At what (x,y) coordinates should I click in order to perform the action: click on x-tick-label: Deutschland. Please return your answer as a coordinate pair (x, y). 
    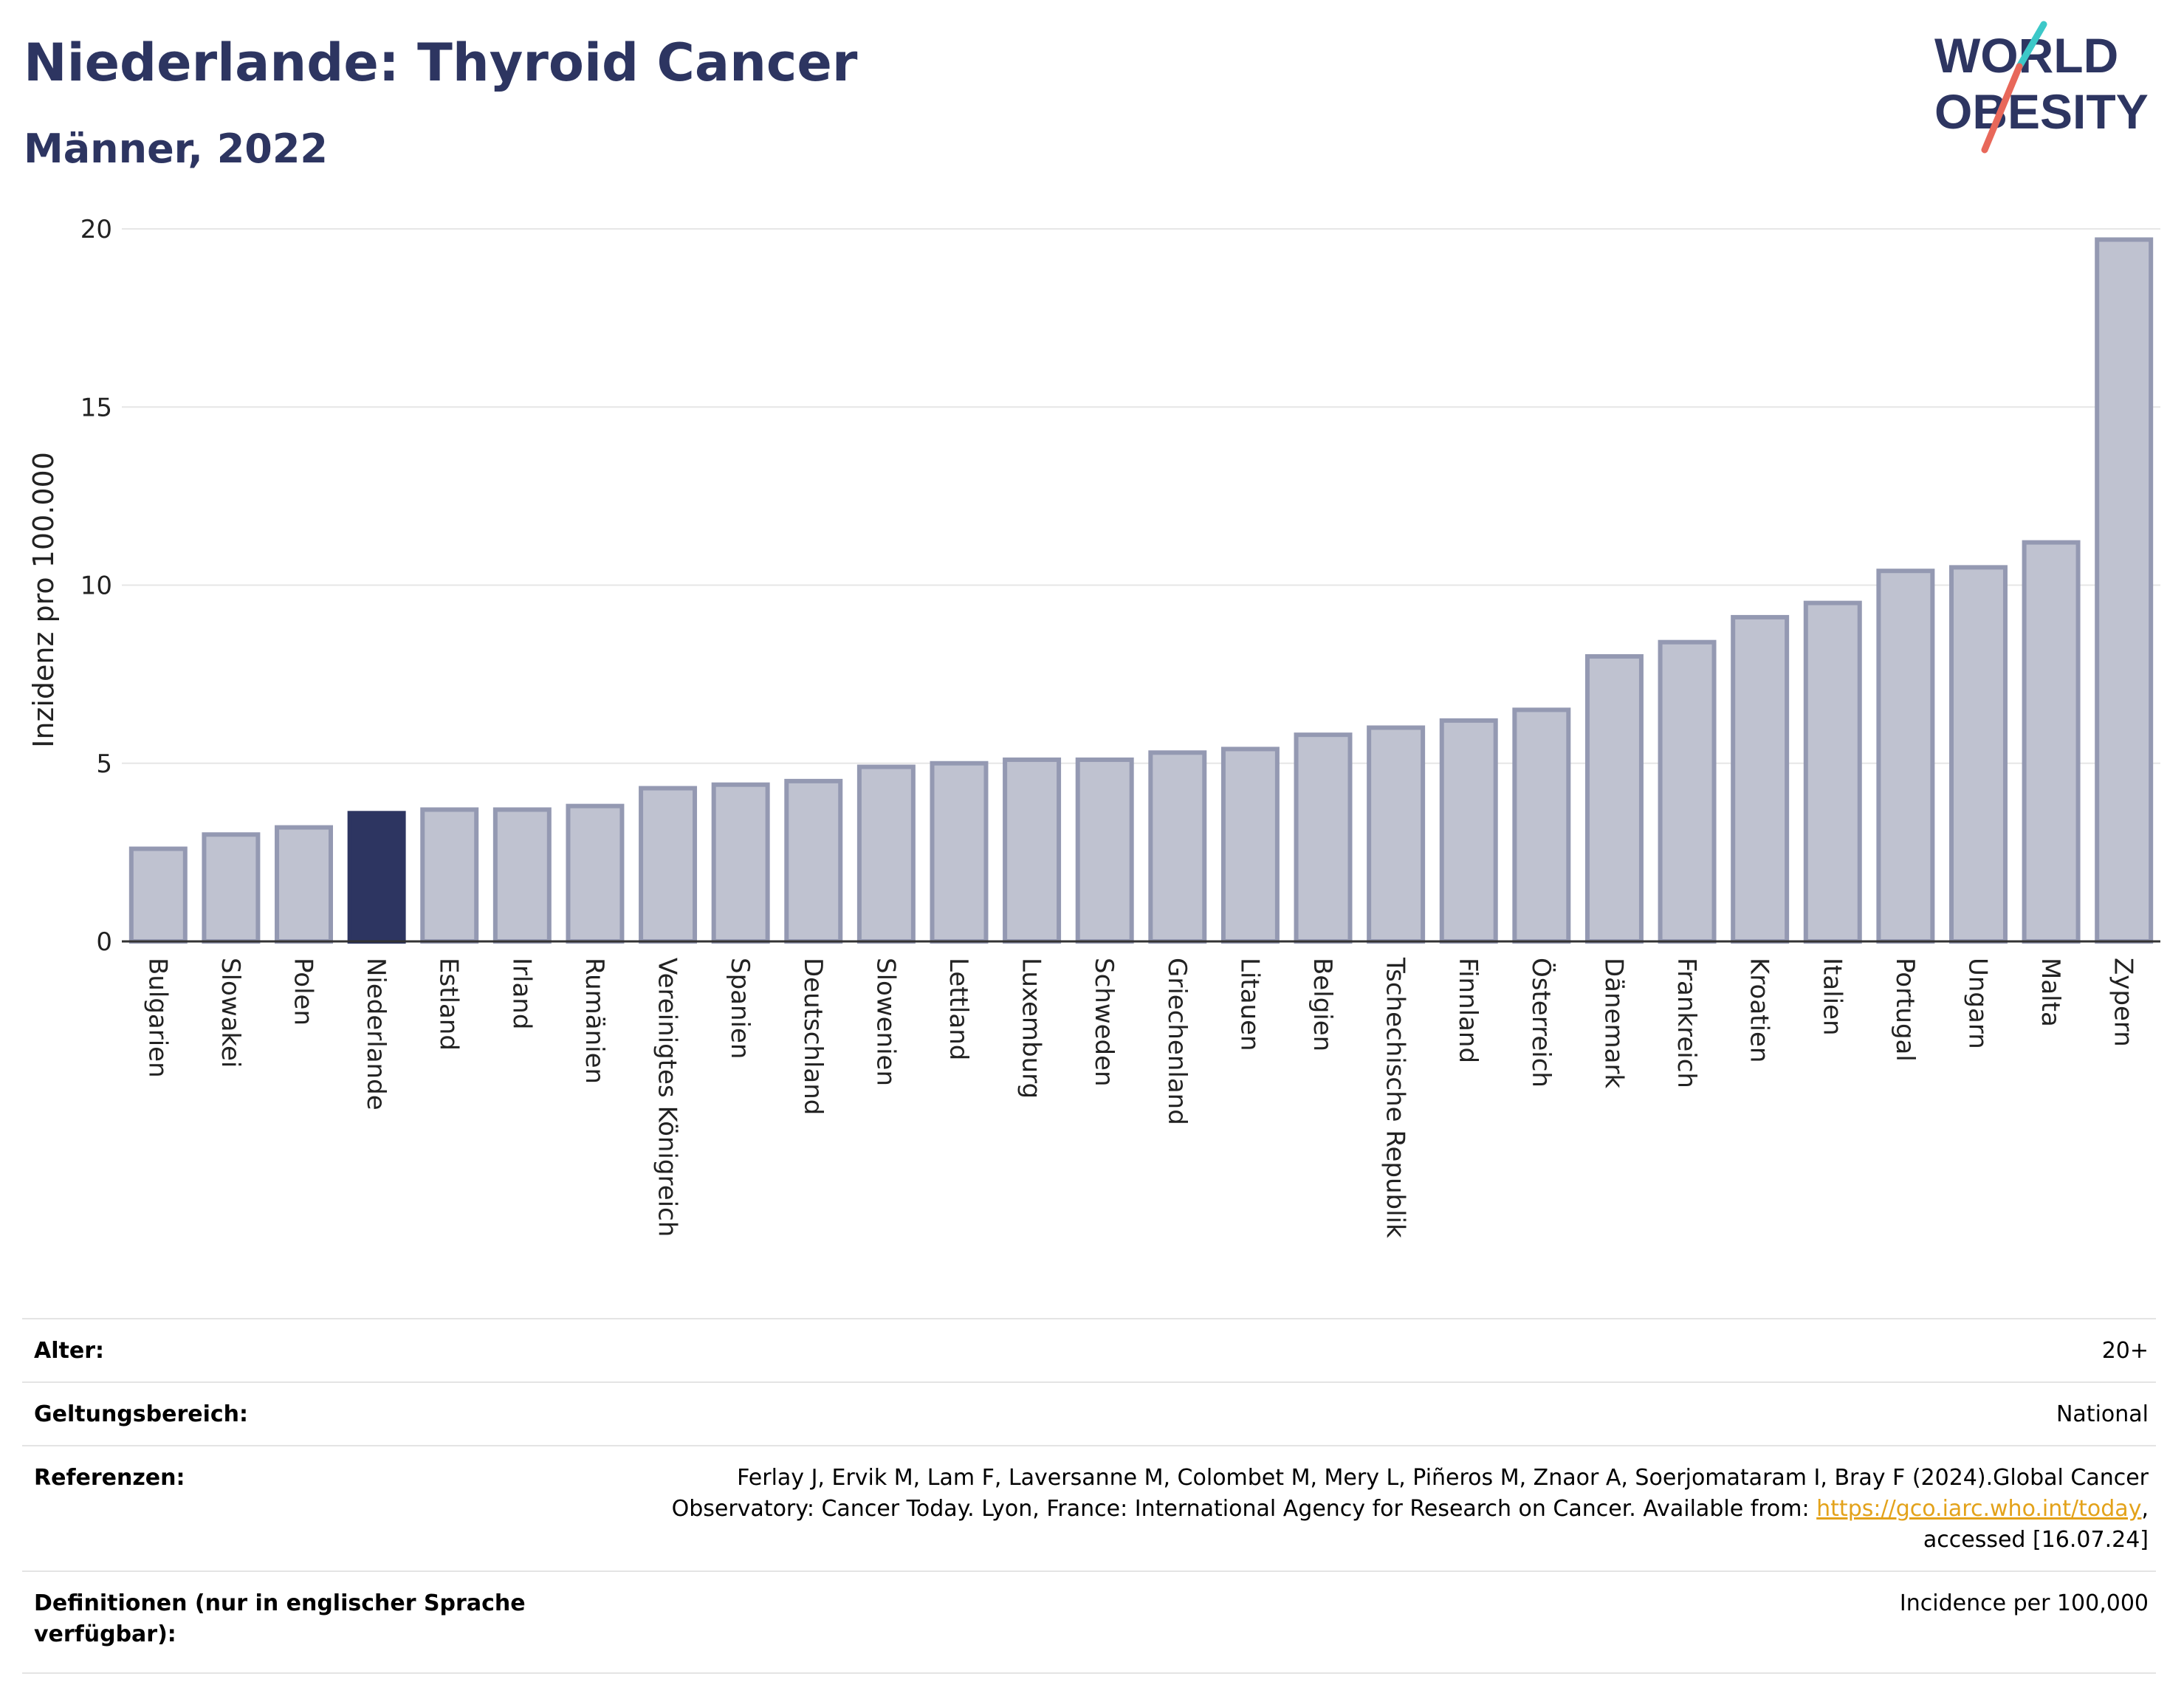
    Looking at the image, I should click on (813, 1036).